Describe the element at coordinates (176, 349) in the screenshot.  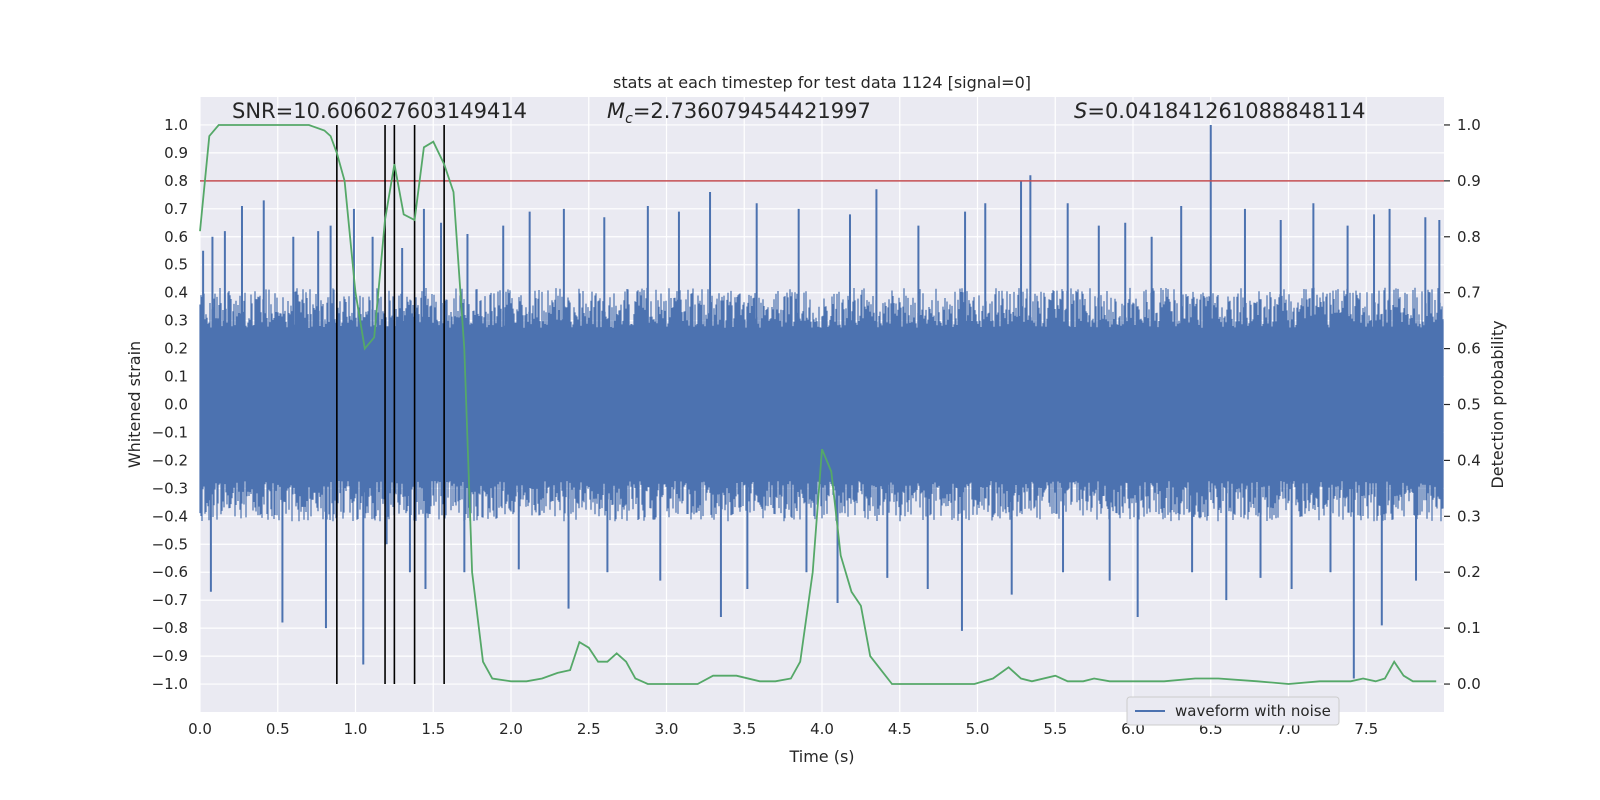
I see `y-tick-label: 0.2` at that location.